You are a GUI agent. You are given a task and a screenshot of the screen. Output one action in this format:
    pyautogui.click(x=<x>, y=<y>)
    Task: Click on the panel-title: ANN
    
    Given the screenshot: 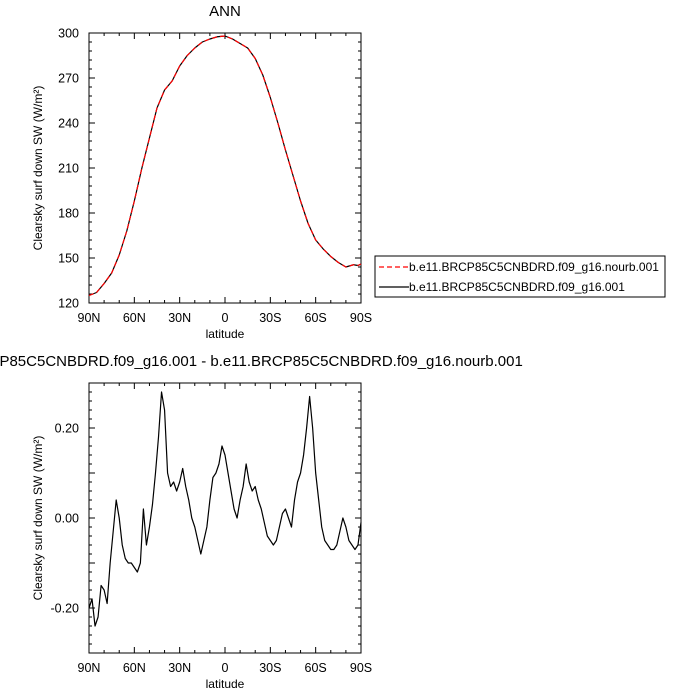 What is the action you would take?
    pyautogui.click(x=225, y=11)
    